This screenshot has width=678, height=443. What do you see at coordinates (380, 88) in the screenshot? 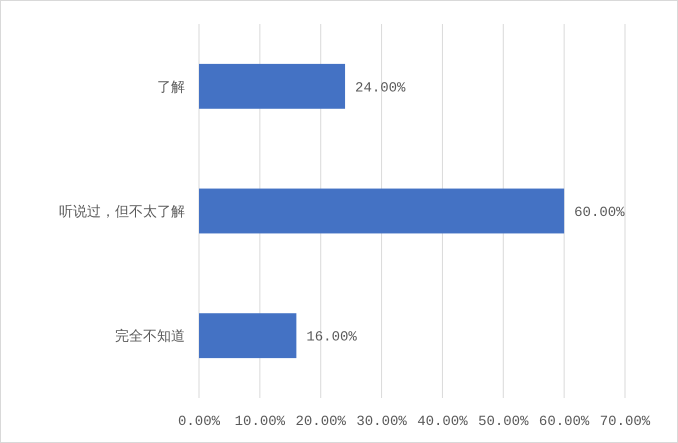
I see `data-label: 24.00%` at bounding box center [380, 88].